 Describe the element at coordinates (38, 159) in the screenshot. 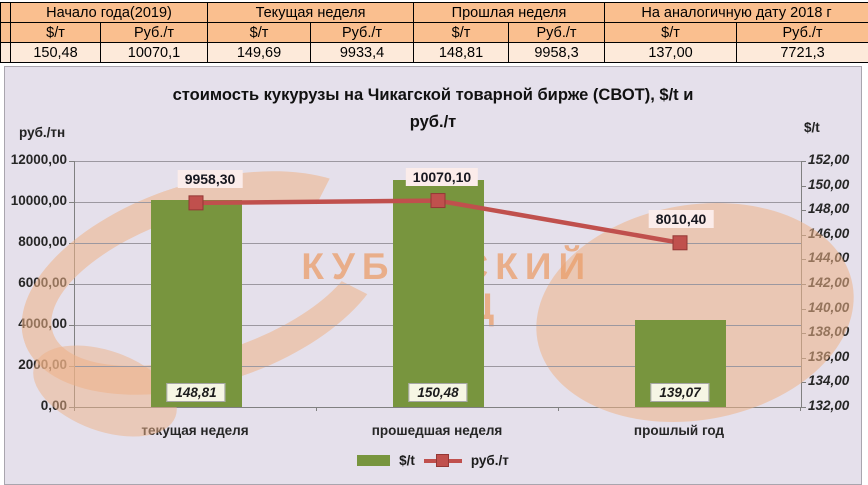

I see `left-axis-tick: 12000,00` at that location.